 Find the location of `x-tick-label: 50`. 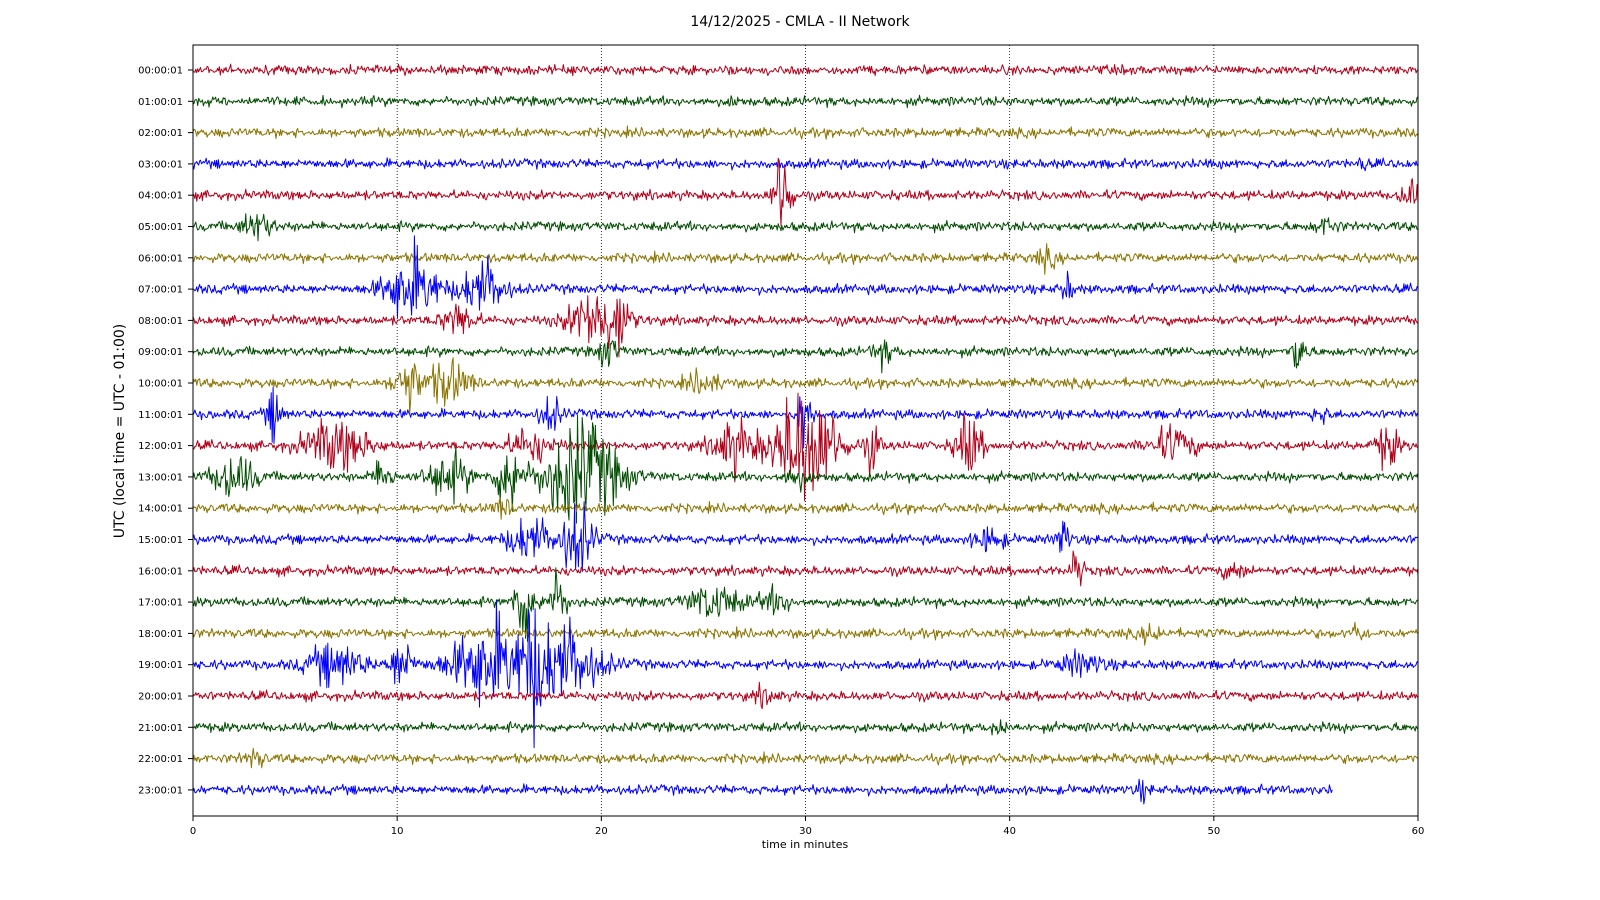

x-tick-label: 50 is located at coordinates (1213, 831).